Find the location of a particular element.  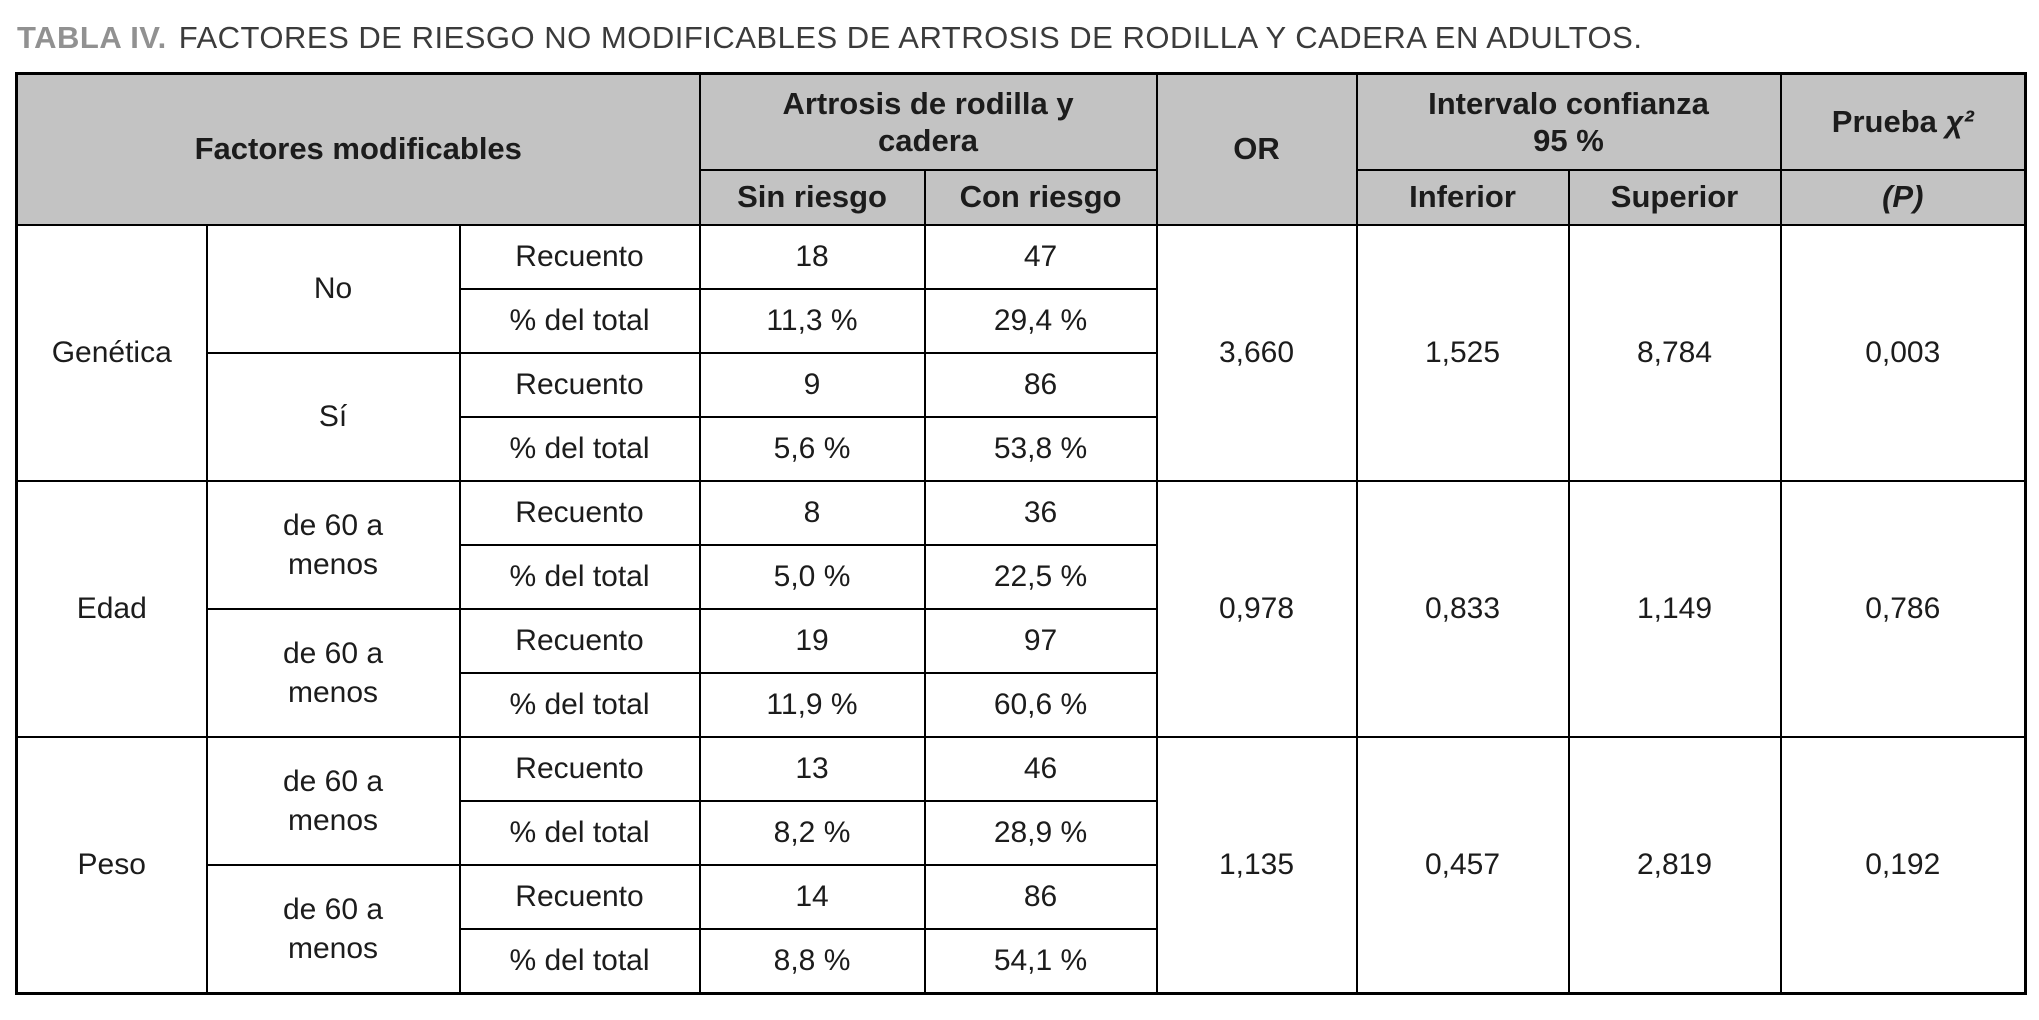

ci-inferior-cell: 0,833 is located at coordinates (1462, 608).